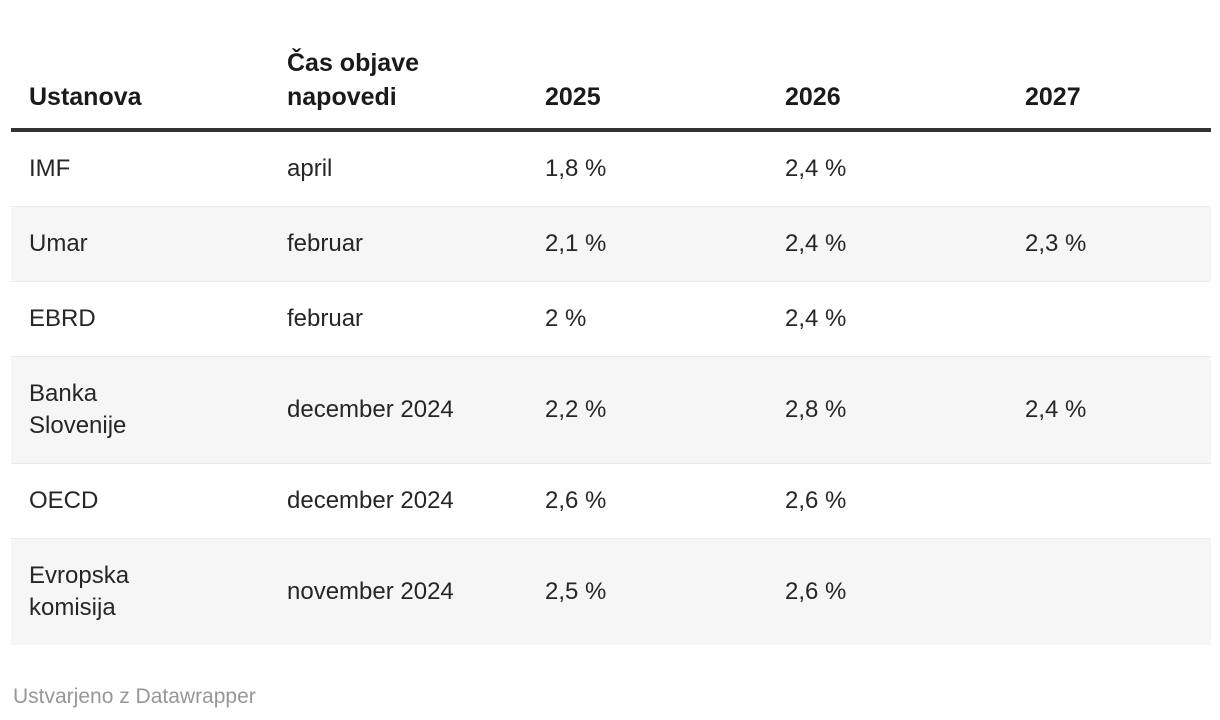 This screenshot has height=720, width=1220. I want to click on cell-ustanova: Evropska komisija, so click(79, 591).